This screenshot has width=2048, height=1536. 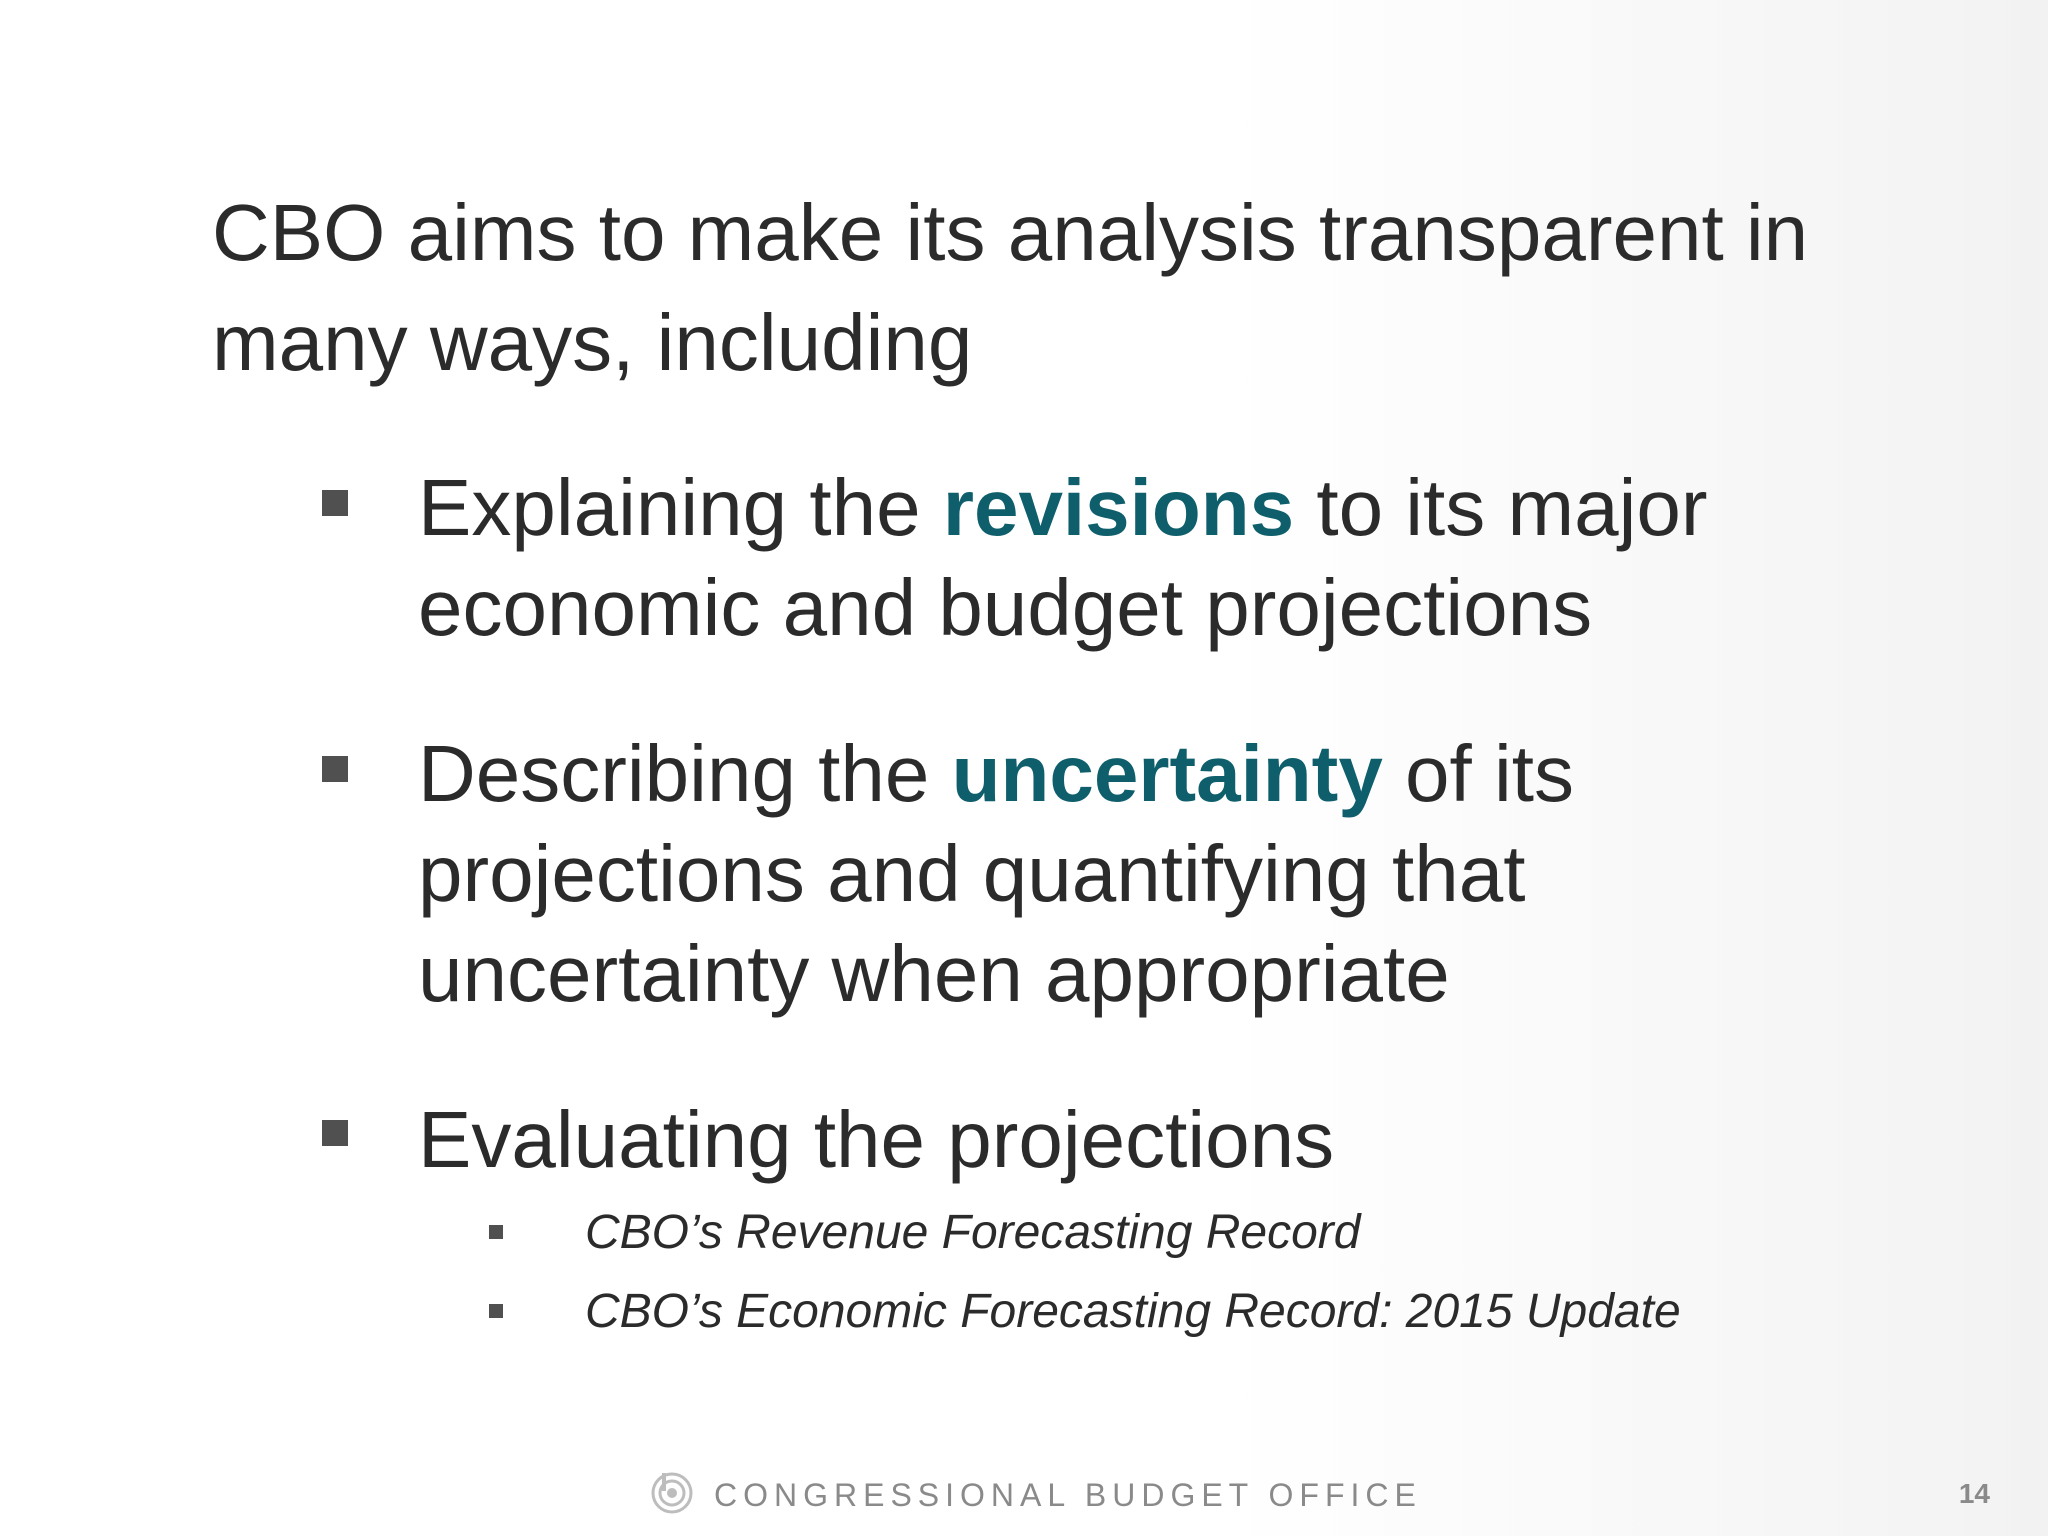 I want to click on bullet-text: Describing the, so click(x=685, y=773).